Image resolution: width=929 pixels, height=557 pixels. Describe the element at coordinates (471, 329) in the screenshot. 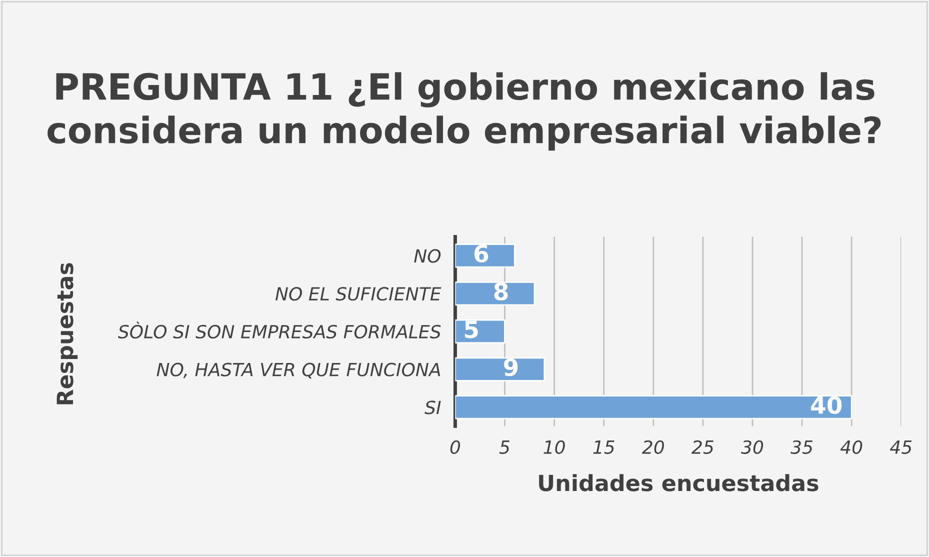

I see `data-label: 5` at that location.